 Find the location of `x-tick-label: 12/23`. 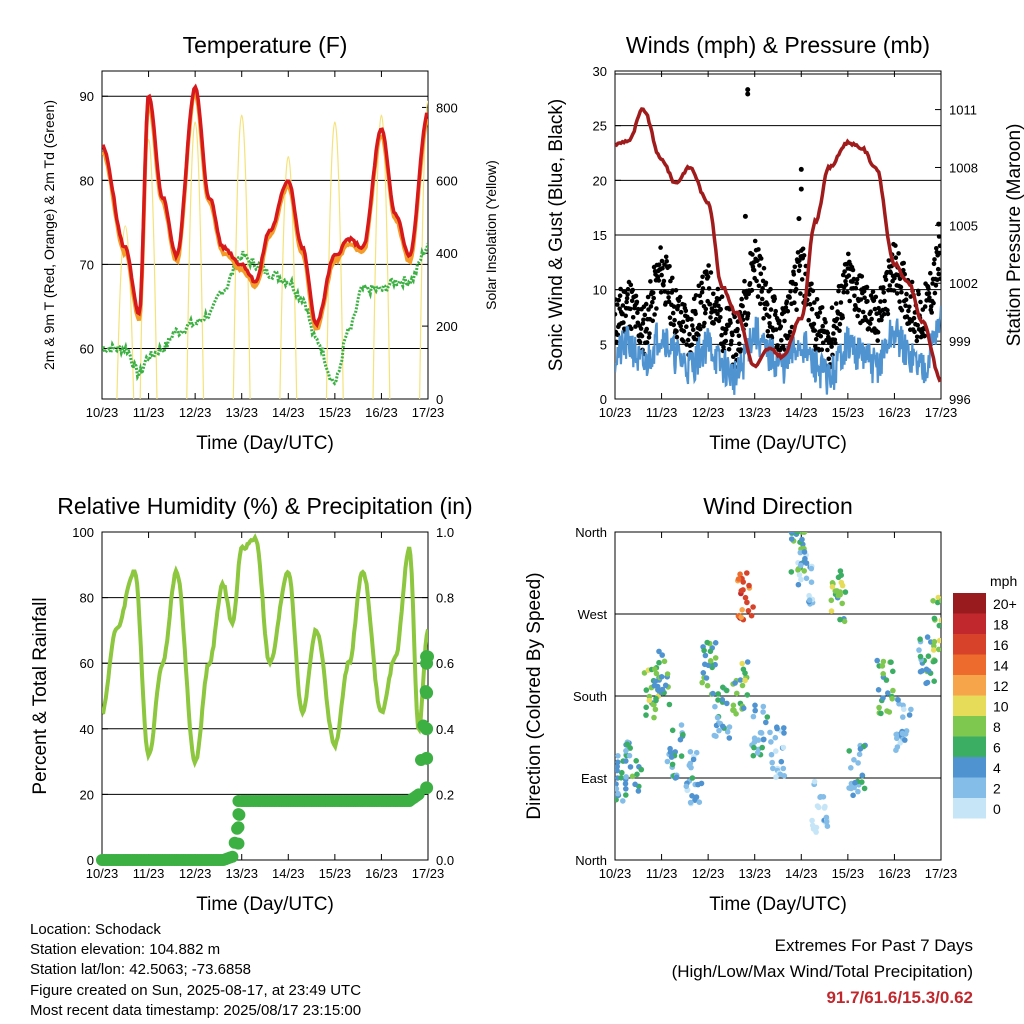

x-tick-label: 12/23 is located at coordinates (708, 412).